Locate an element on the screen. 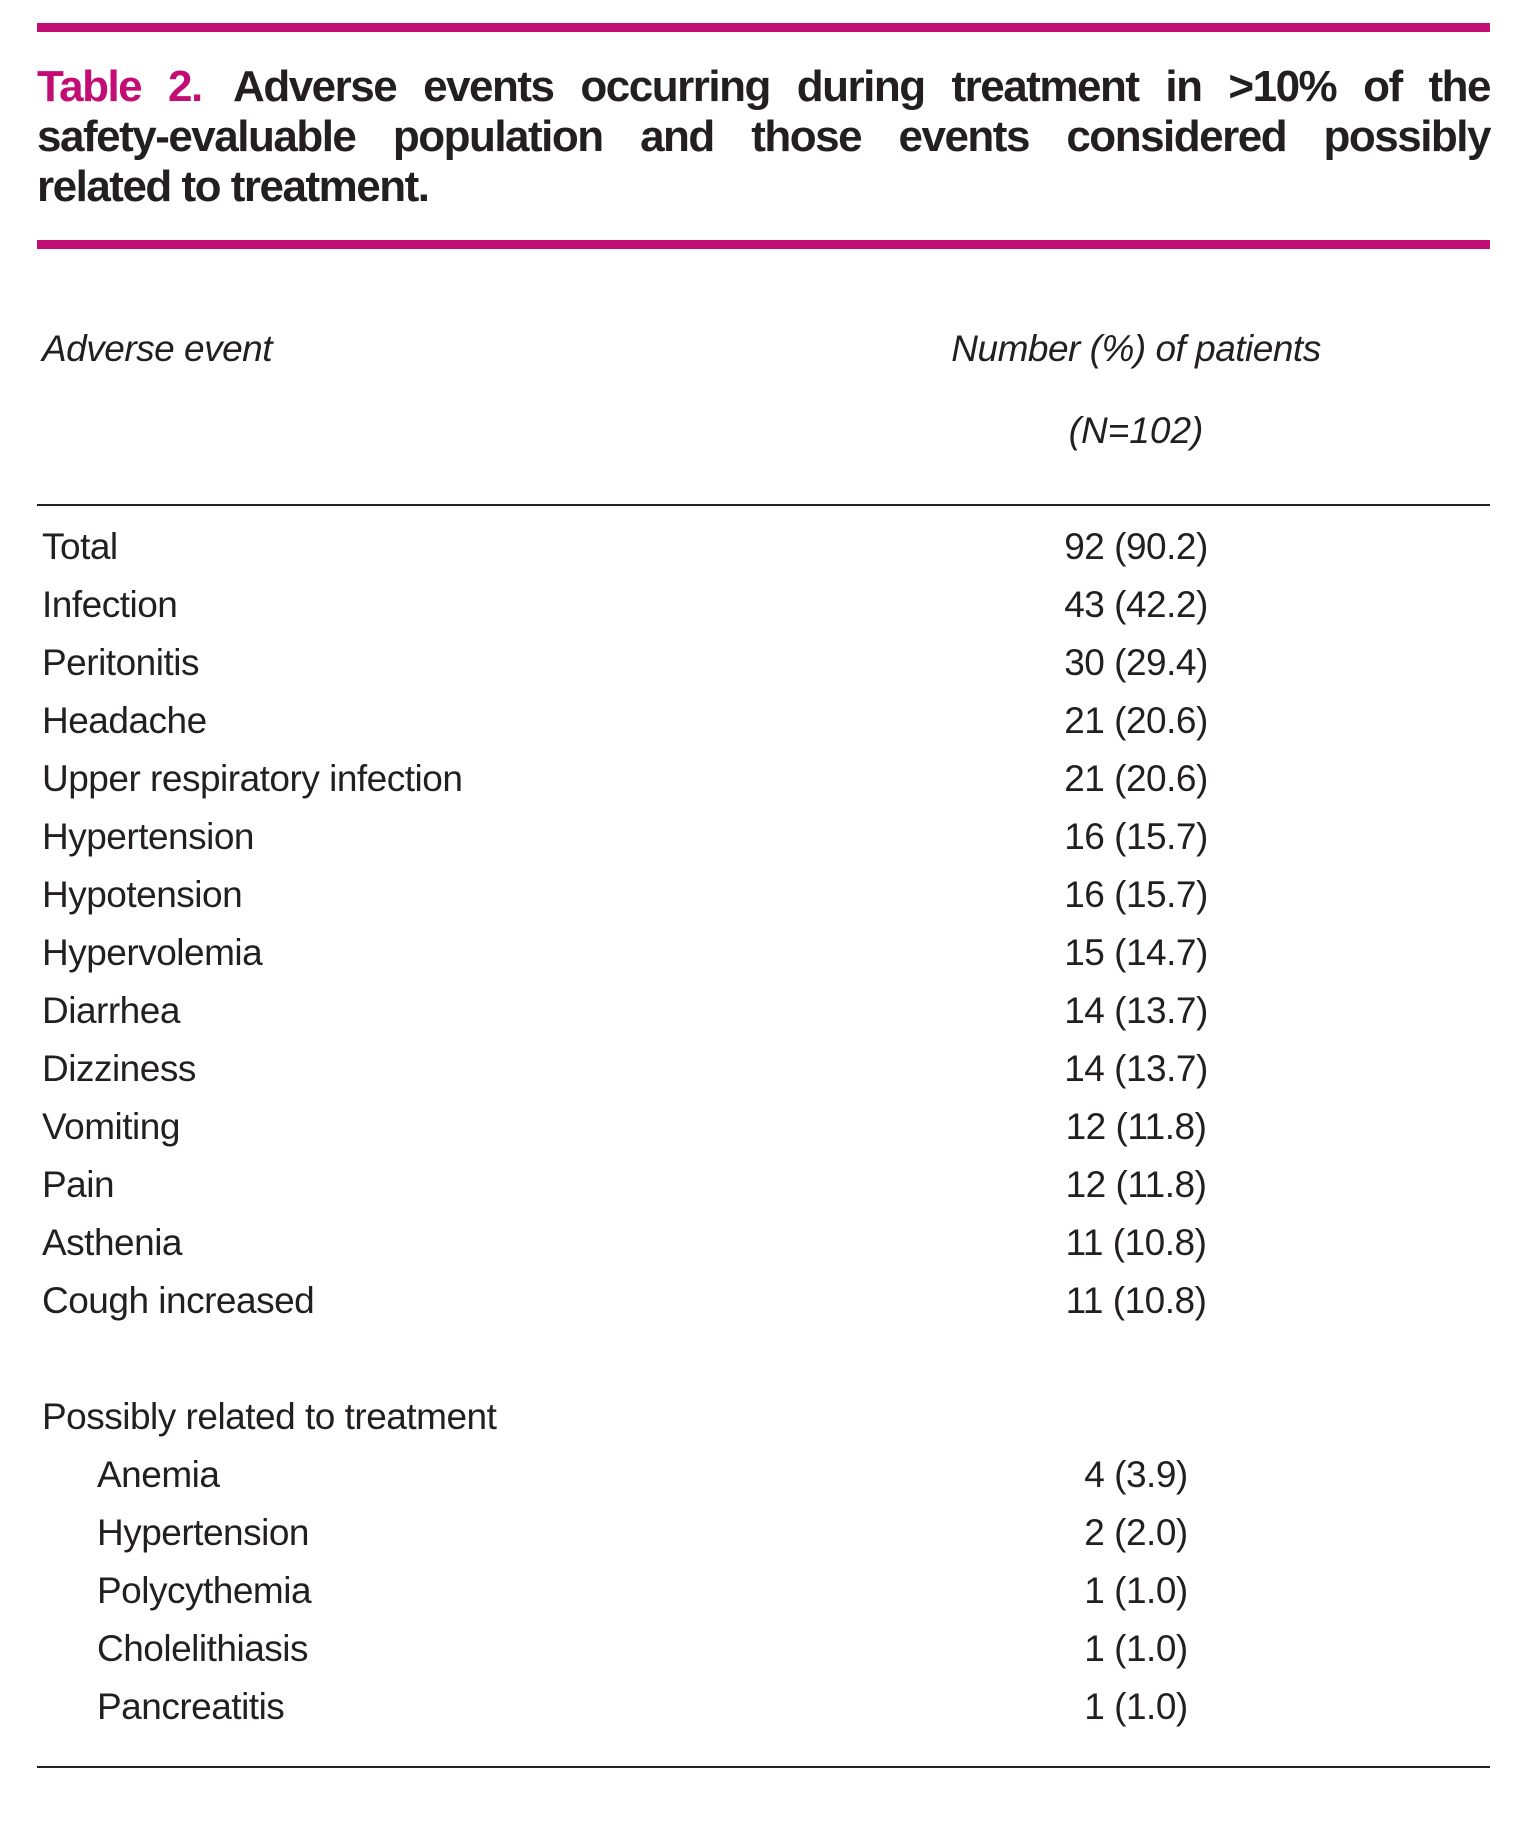 The height and width of the screenshot is (1823, 1522). row-value: 43 (42.2) is located at coordinates (1136, 604).